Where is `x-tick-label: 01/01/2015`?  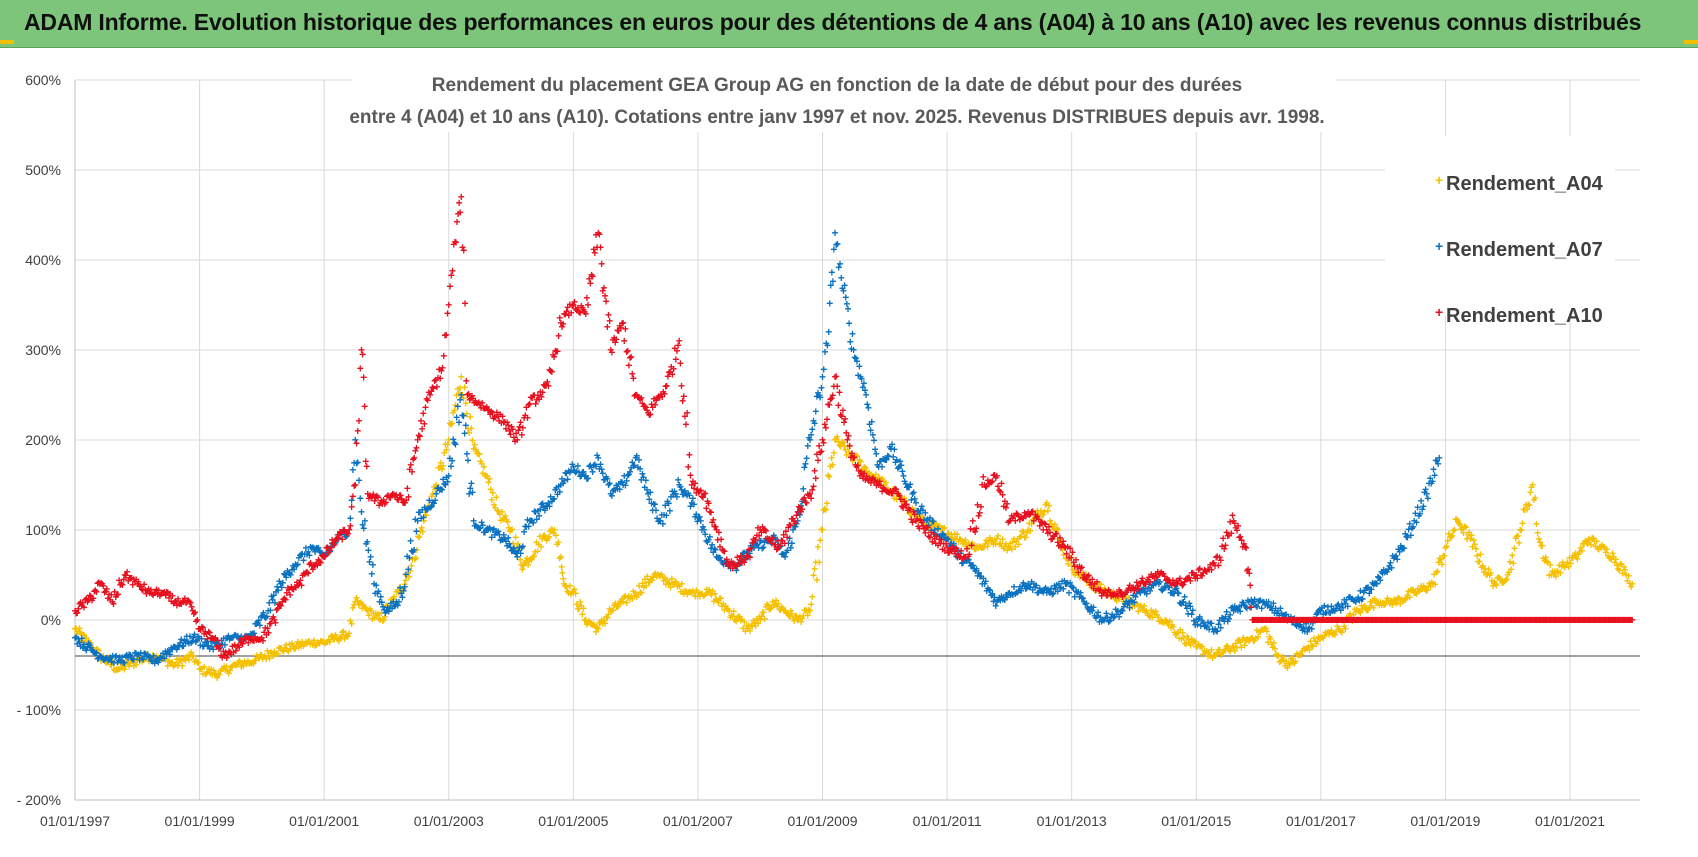
x-tick-label: 01/01/2015 is located at coordinates (1196, 821).